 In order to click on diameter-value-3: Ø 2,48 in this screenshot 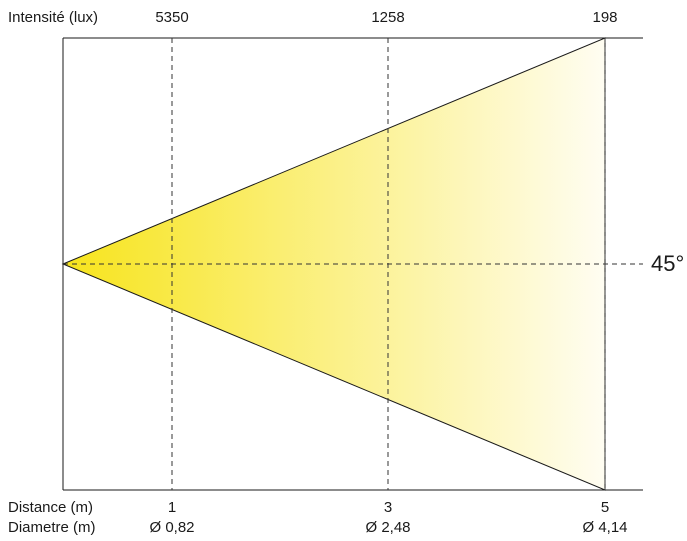, I will do `click(388, 527)`.